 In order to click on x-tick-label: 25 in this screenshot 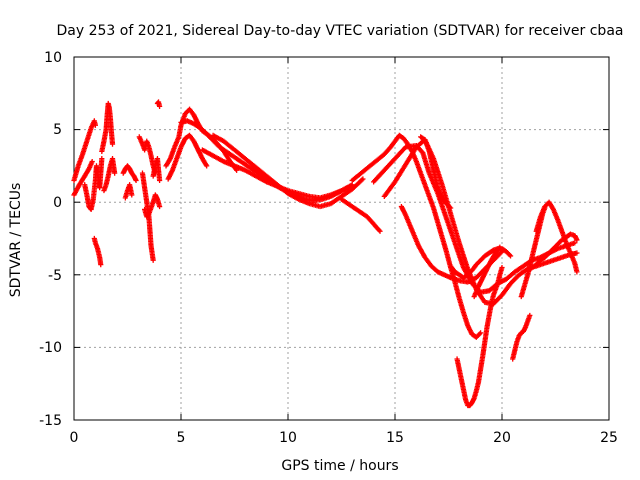, I will do `click(609, 438)`.